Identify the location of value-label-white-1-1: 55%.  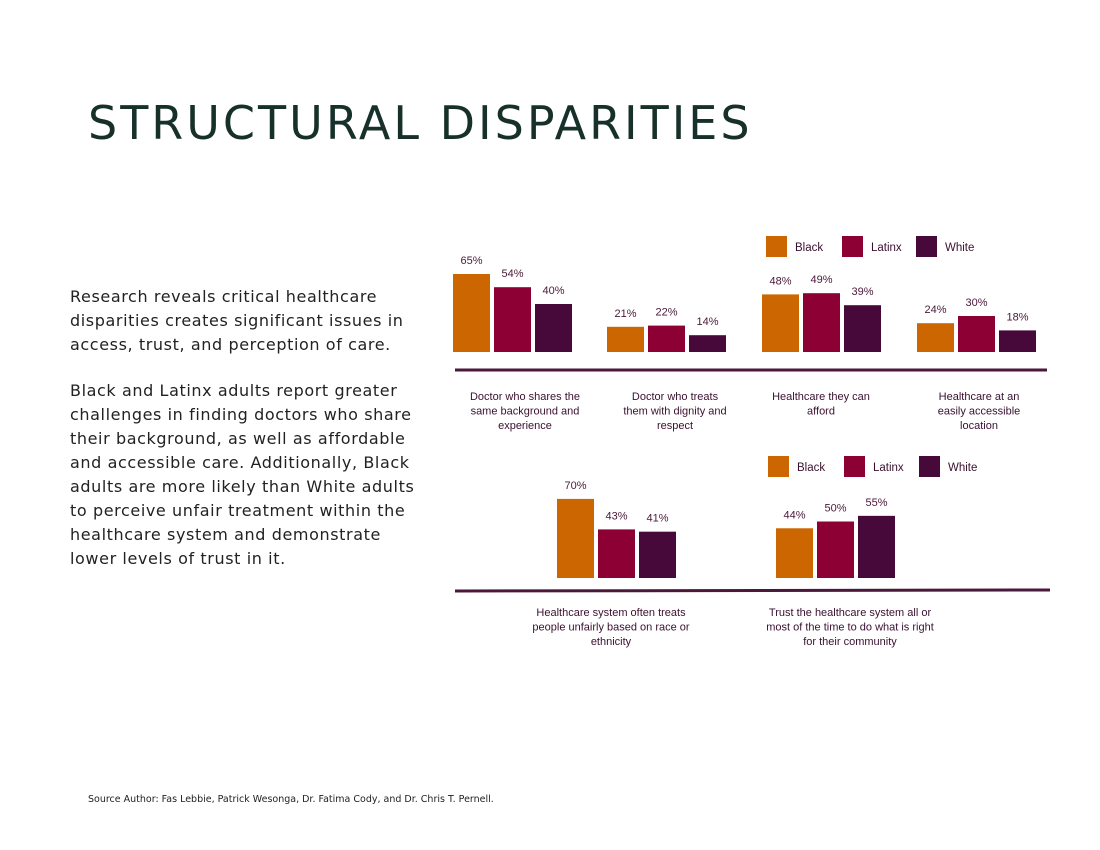
(876, 503).